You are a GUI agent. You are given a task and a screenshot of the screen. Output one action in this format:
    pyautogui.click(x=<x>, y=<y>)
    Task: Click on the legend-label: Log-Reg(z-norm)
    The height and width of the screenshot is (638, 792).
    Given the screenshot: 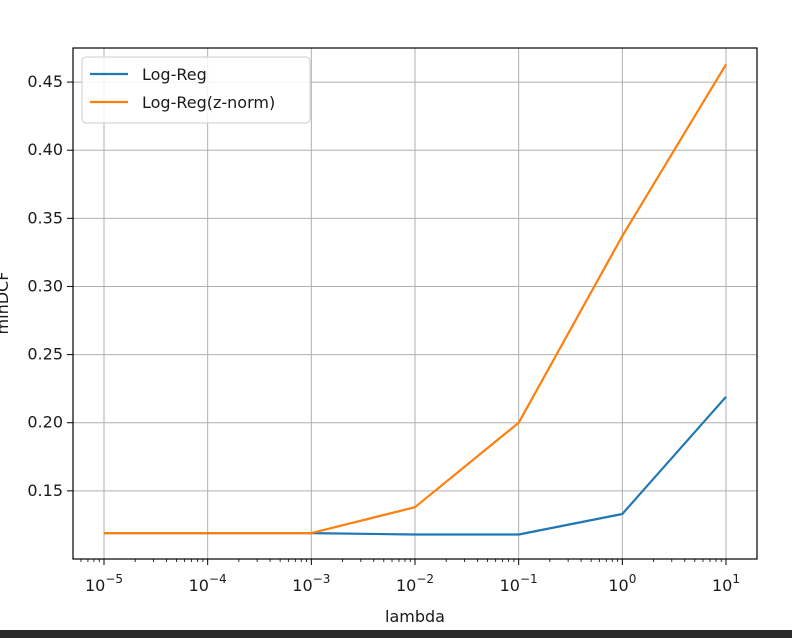 What is the action you would take?
    pyautogui.click(x=208, y=102)
    